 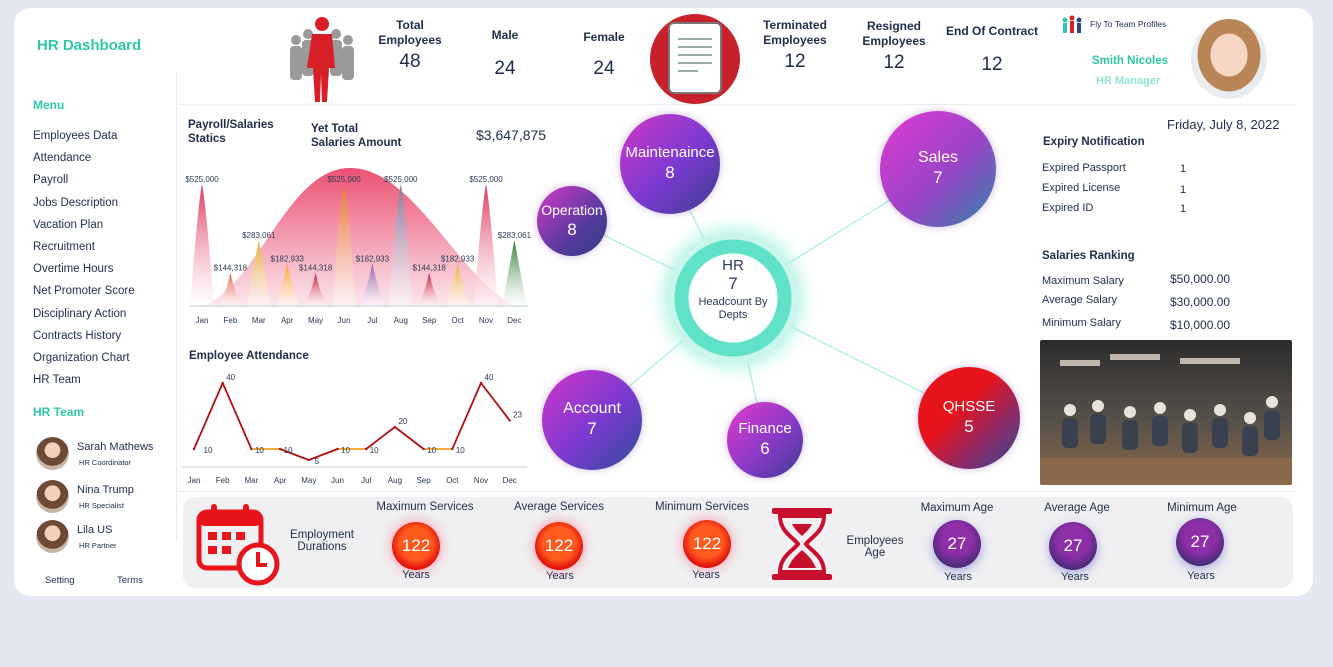 I want to click on sidebar-item-payroll: Payroll, so click(x=51, y=180).